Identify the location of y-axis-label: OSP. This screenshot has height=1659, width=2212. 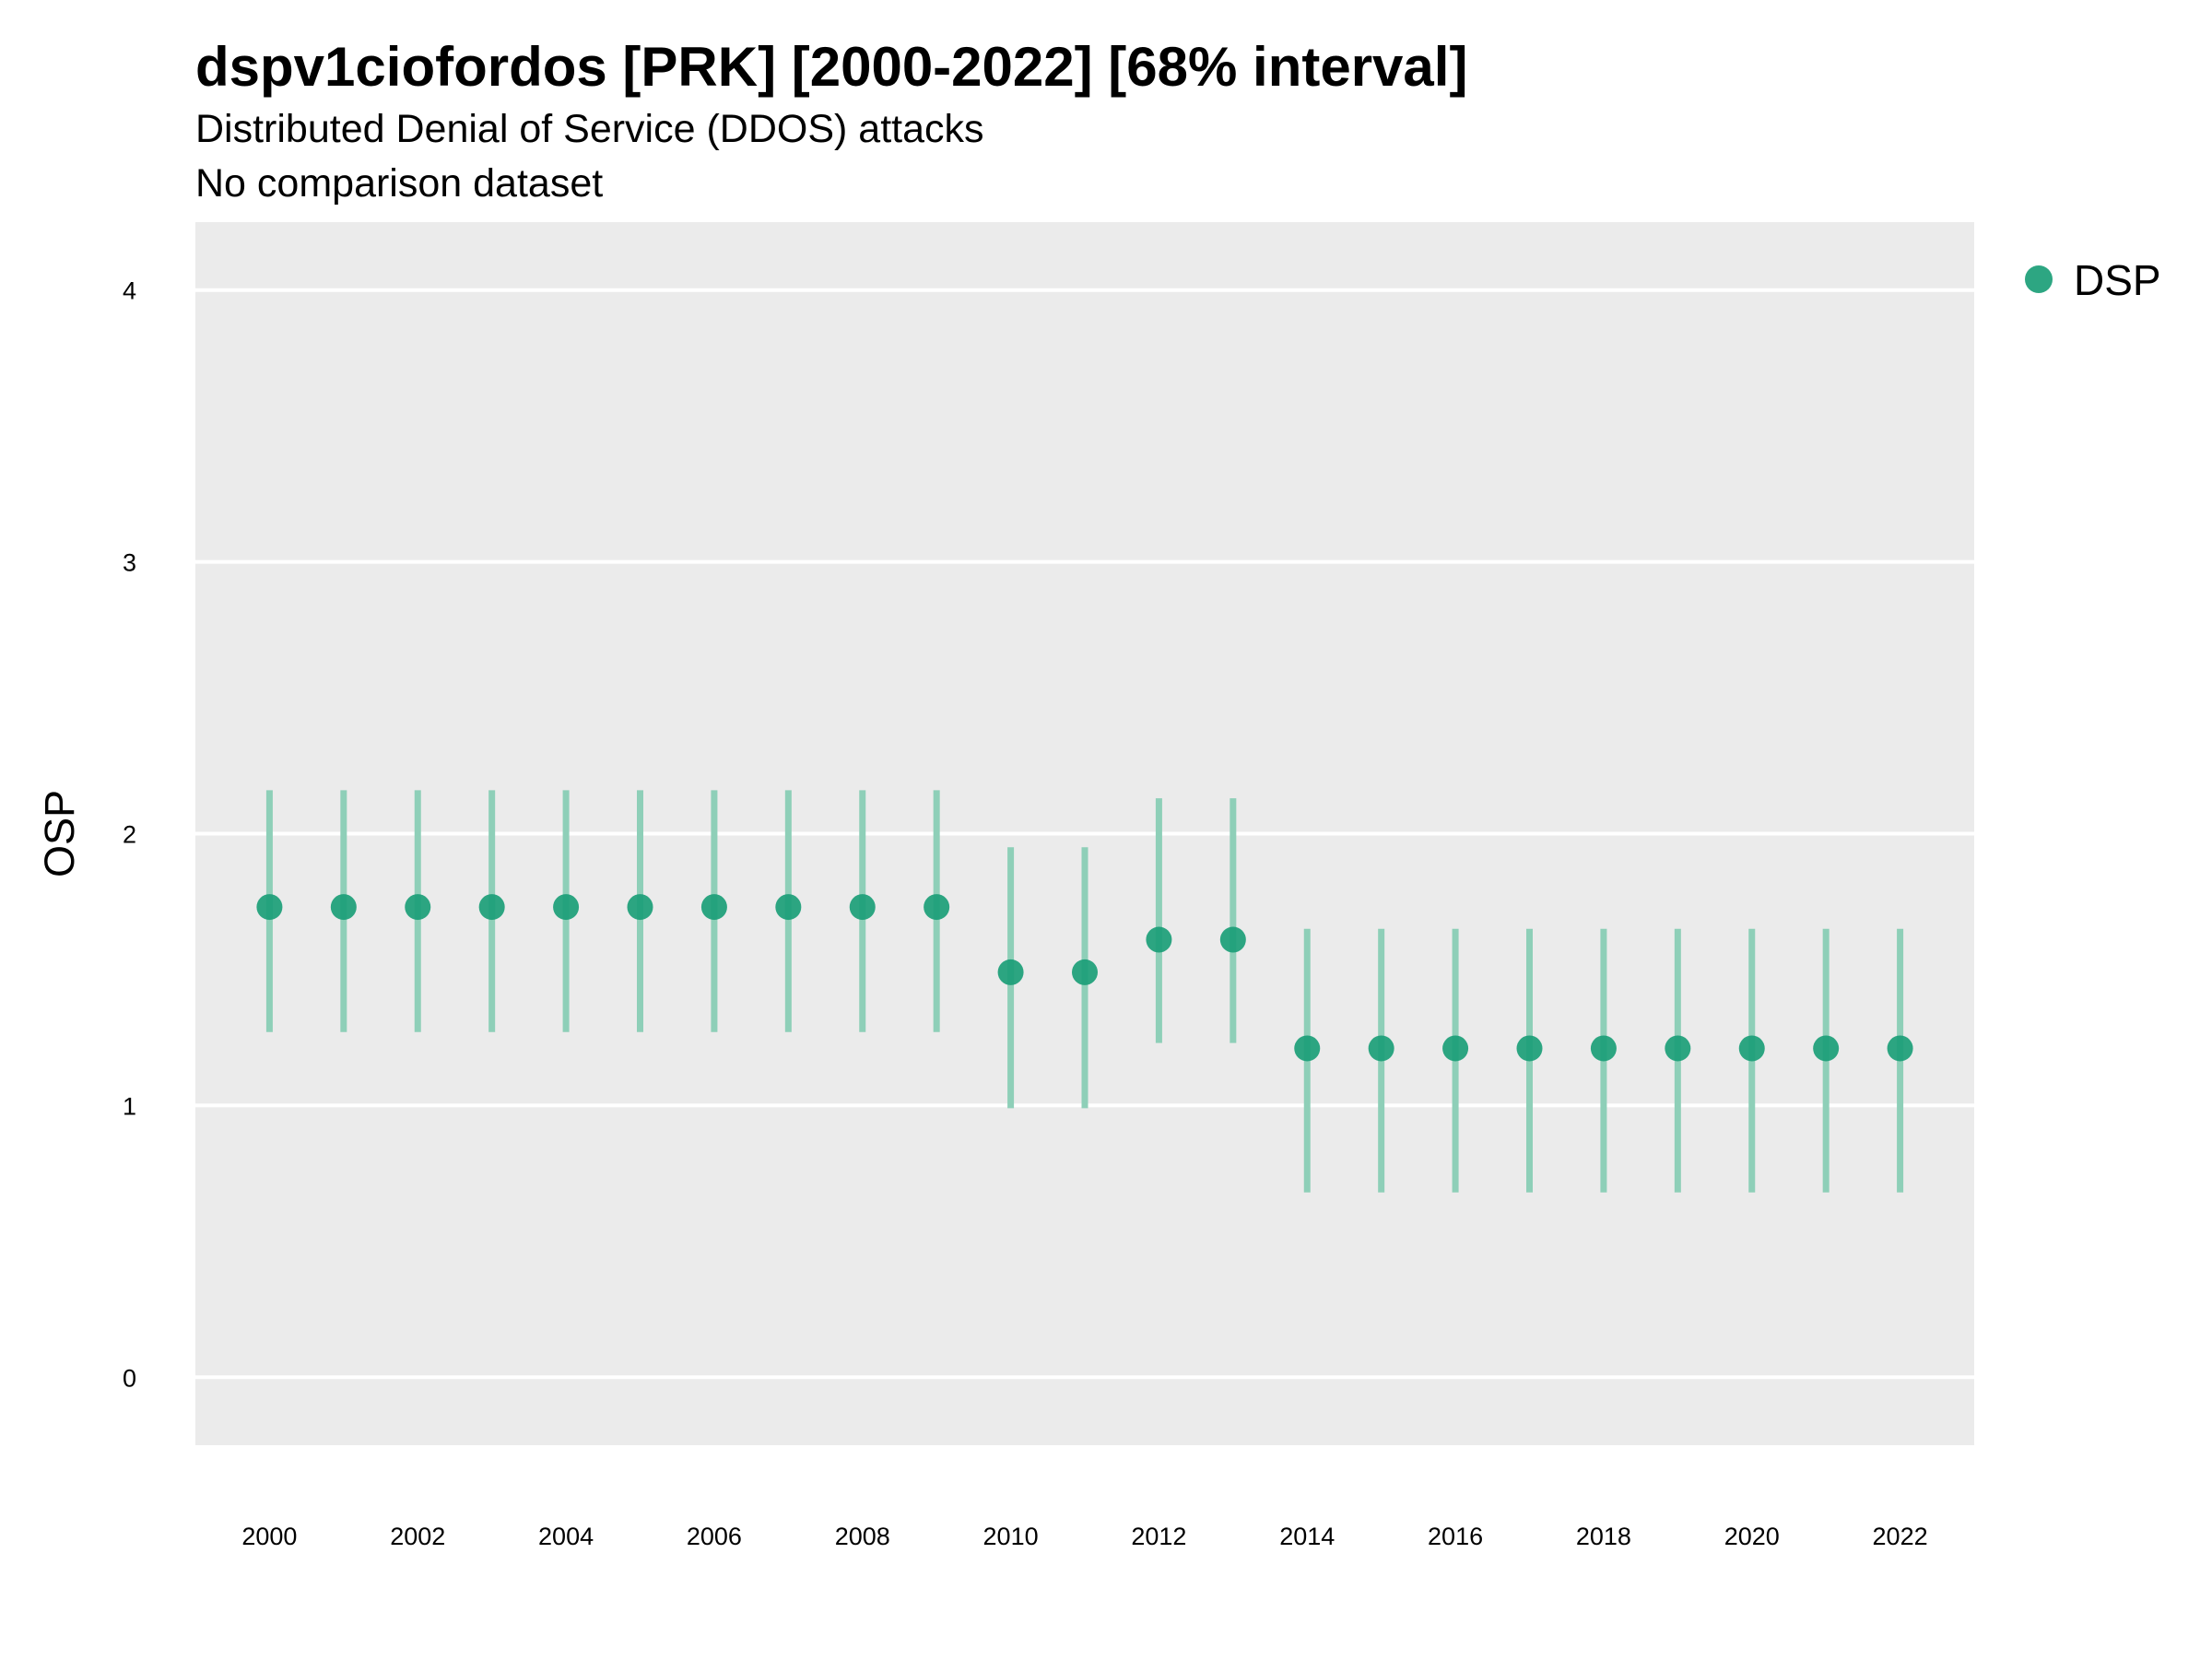
(59, 833).